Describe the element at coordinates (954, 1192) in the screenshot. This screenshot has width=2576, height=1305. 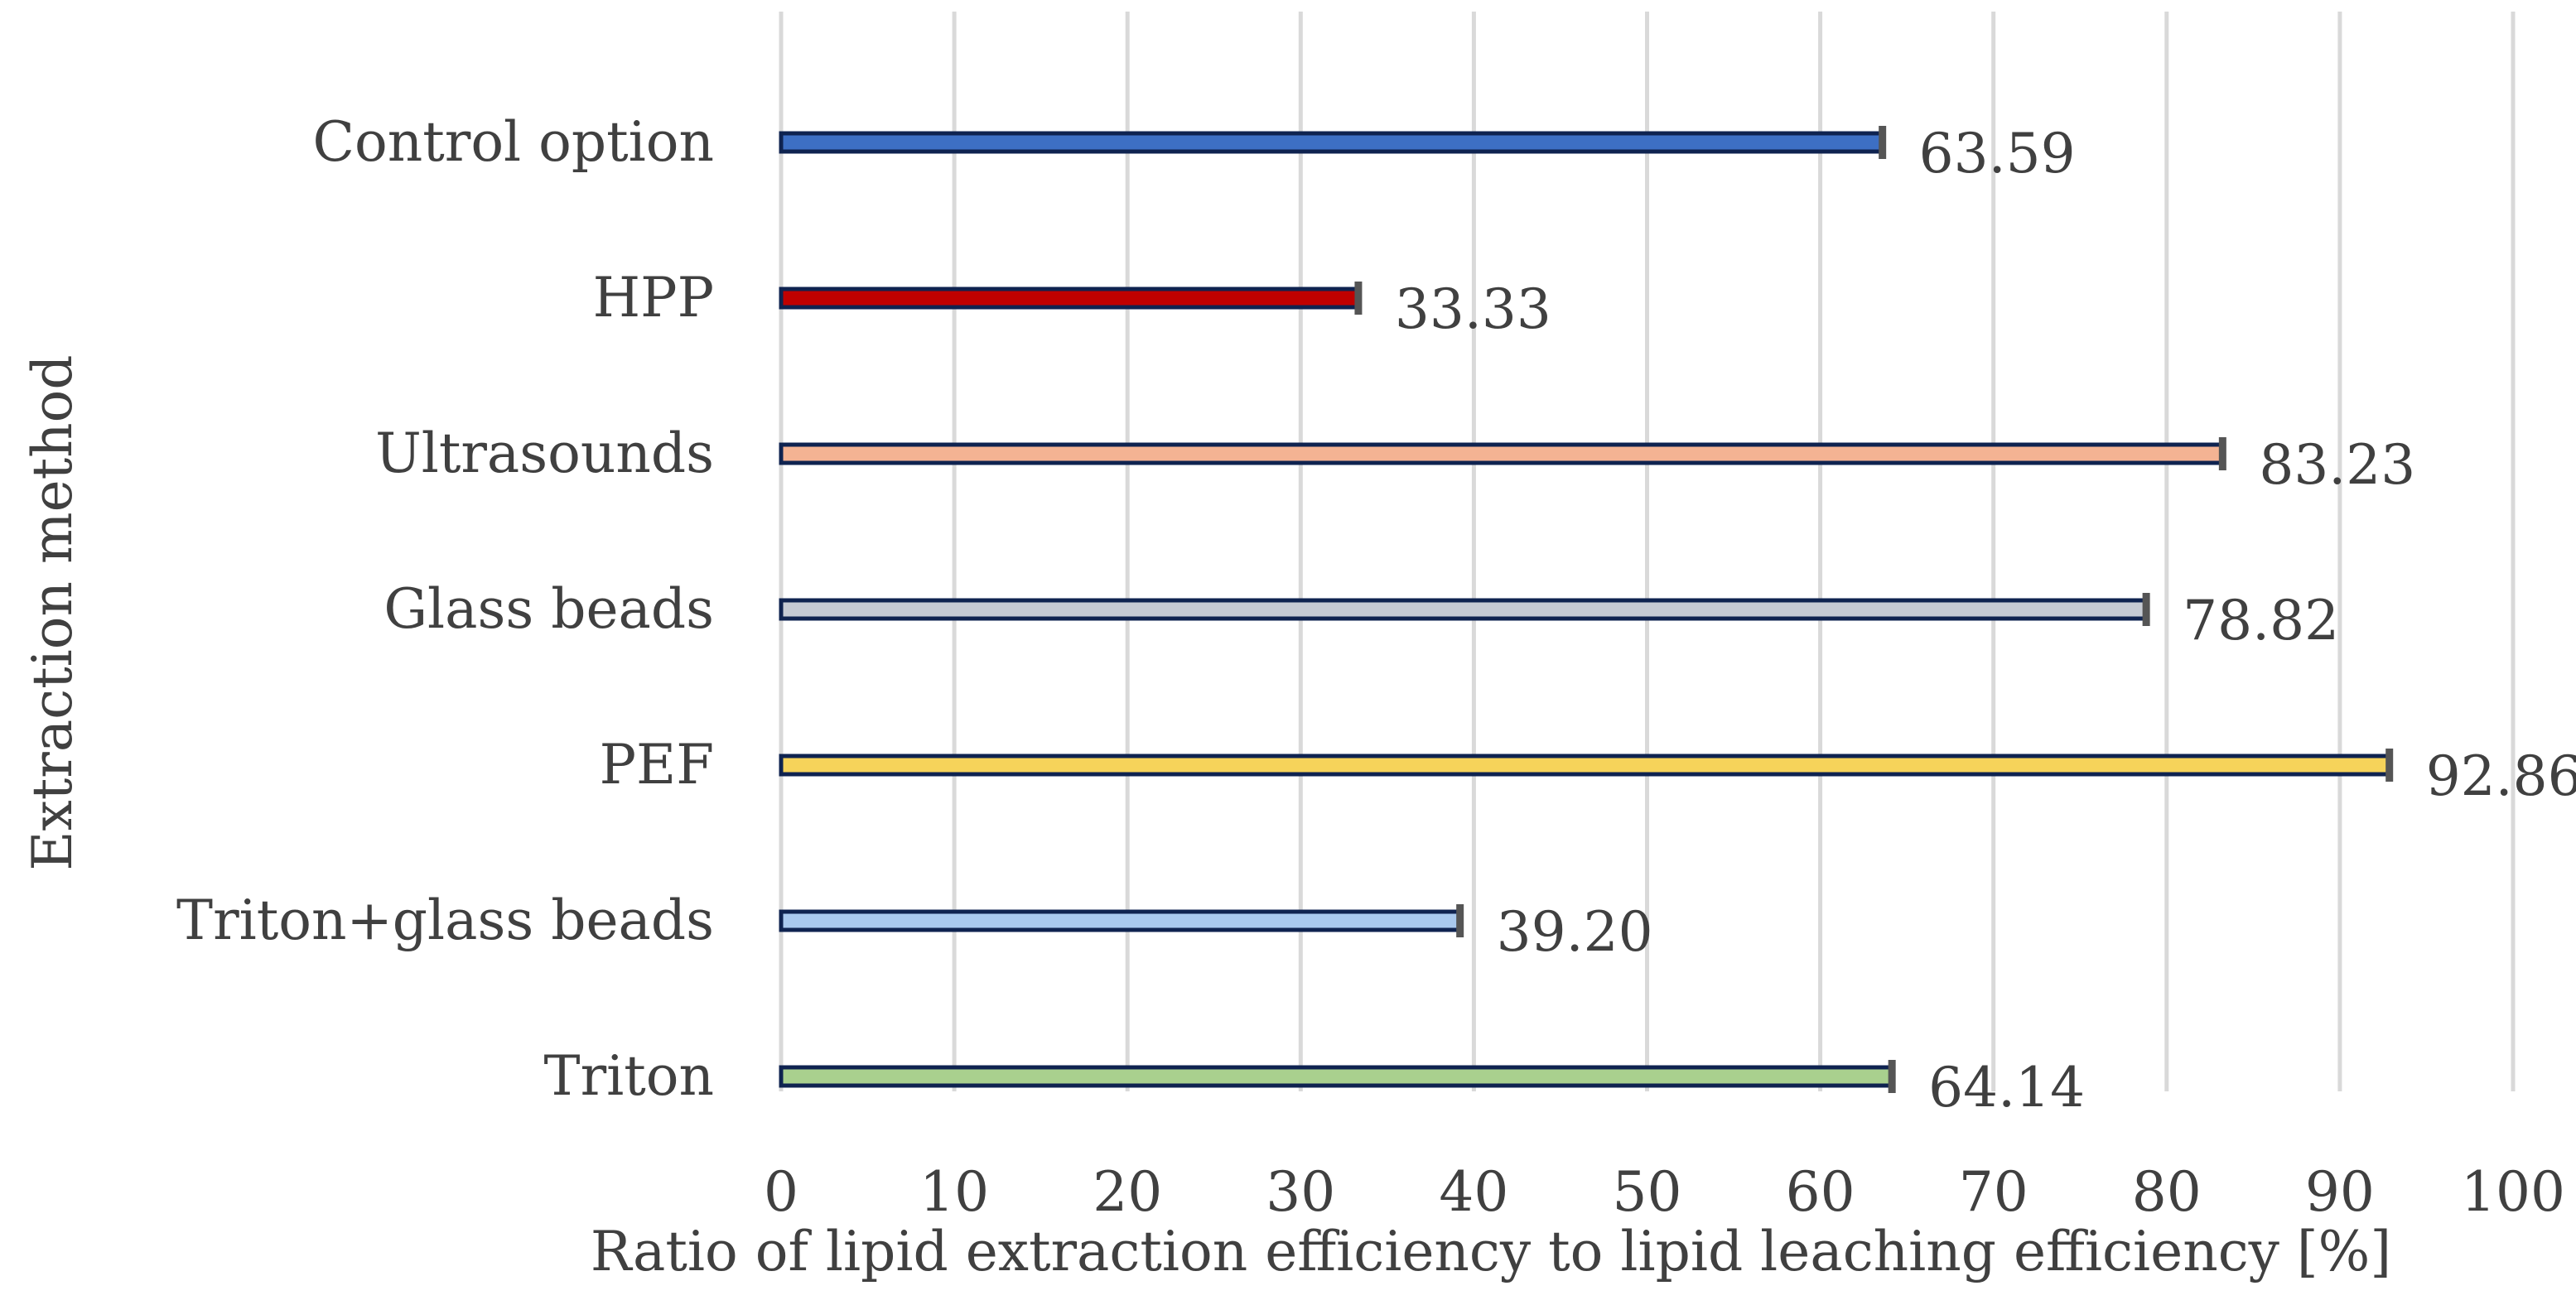
I see `x-tick-label-10: 10` at that location.